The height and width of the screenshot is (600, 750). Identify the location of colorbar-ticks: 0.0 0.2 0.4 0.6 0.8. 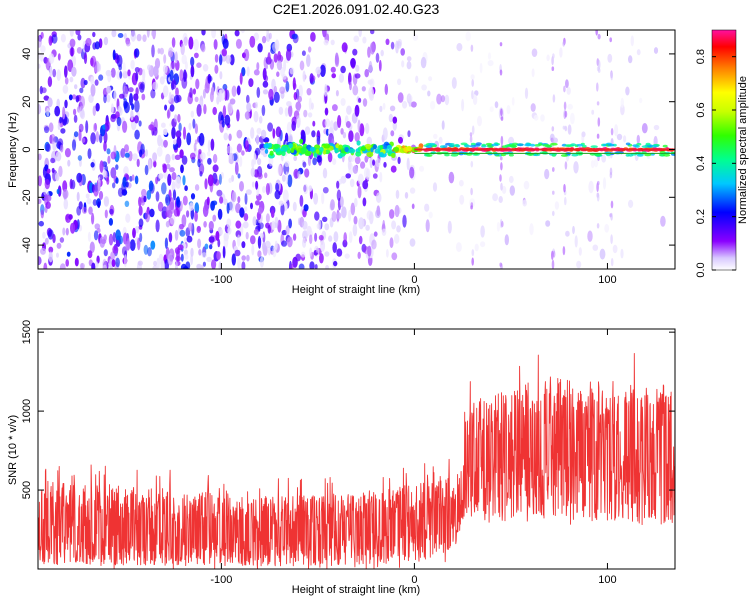
(716, 153).